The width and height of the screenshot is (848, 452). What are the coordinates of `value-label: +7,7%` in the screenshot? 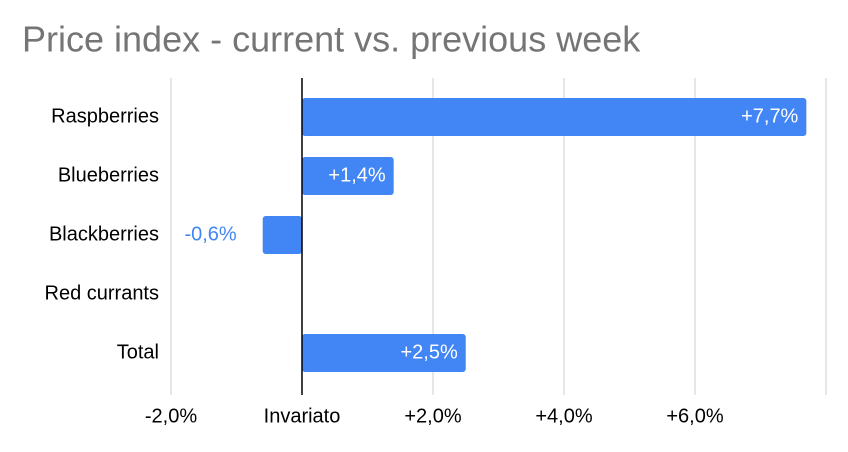 It's located at (769, 116).